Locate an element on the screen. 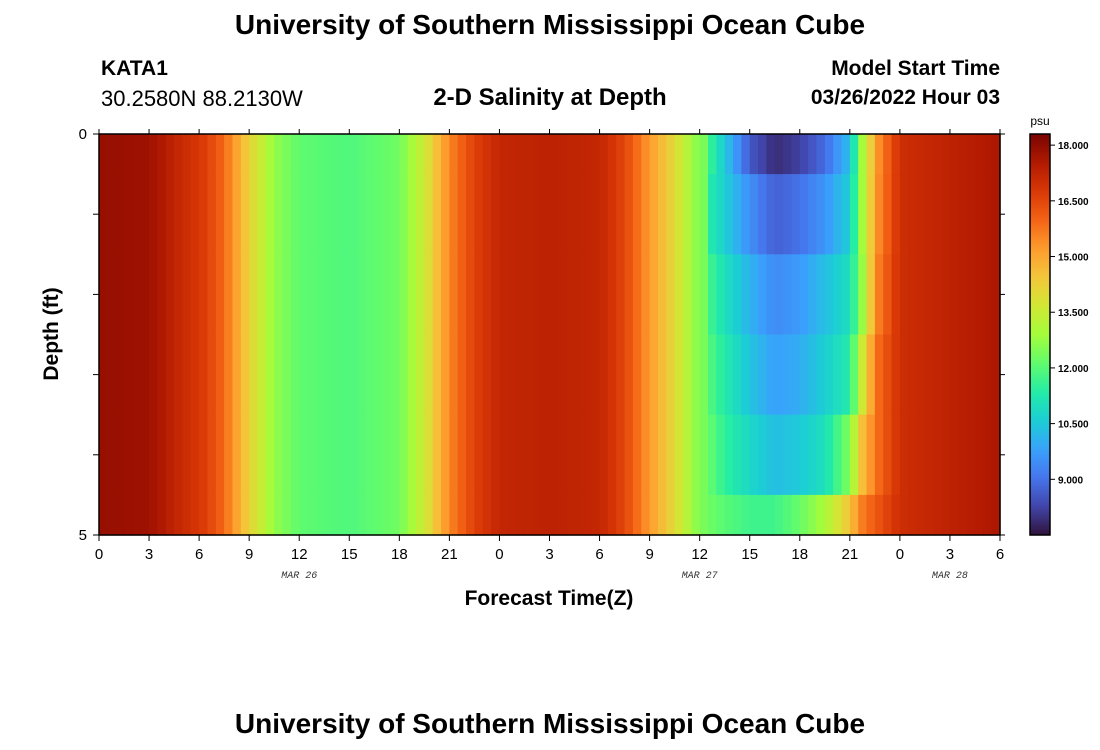 Image resolution: width=1100 pixels, height=750 pixels. x-tick-label: 21 is located at coordinates (849, 554).